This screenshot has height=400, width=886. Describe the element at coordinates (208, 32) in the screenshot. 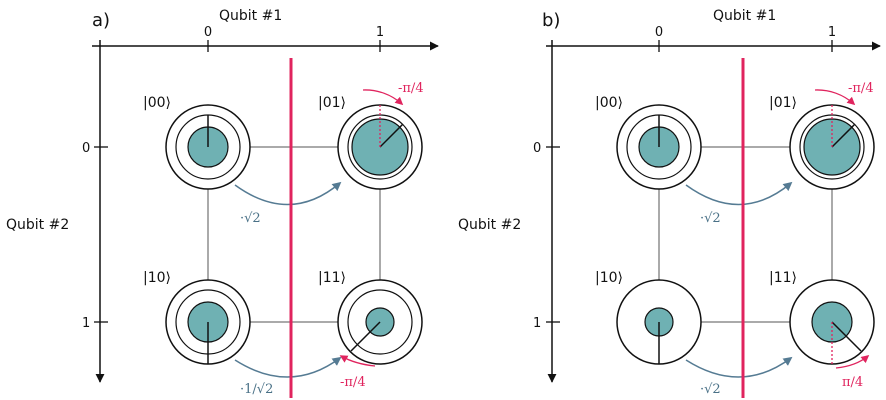

I see `panel-a-x-tick-label-0: 0` at that location.